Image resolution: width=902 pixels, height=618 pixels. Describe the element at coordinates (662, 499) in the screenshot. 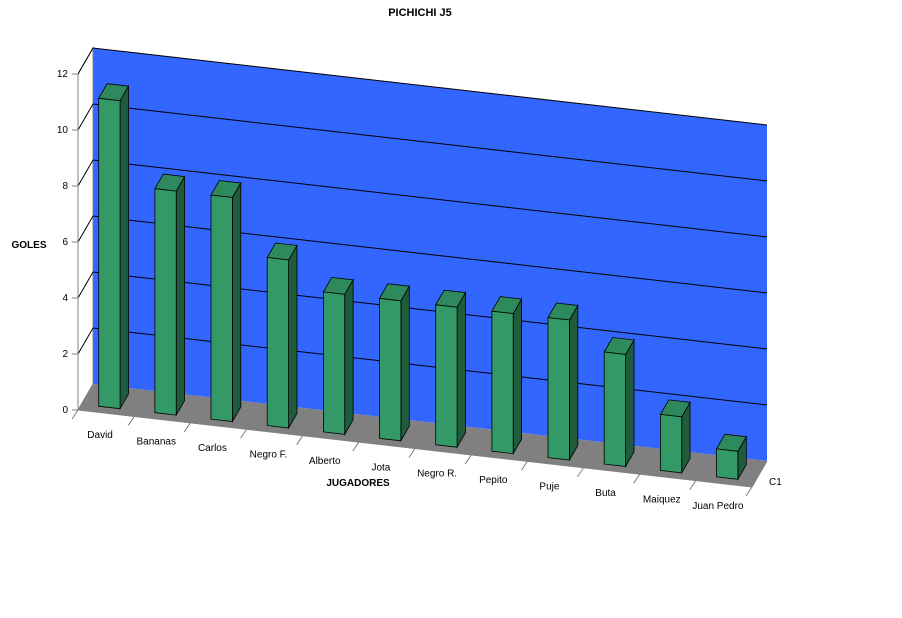

I see `category-label: Maiquez` at that location.